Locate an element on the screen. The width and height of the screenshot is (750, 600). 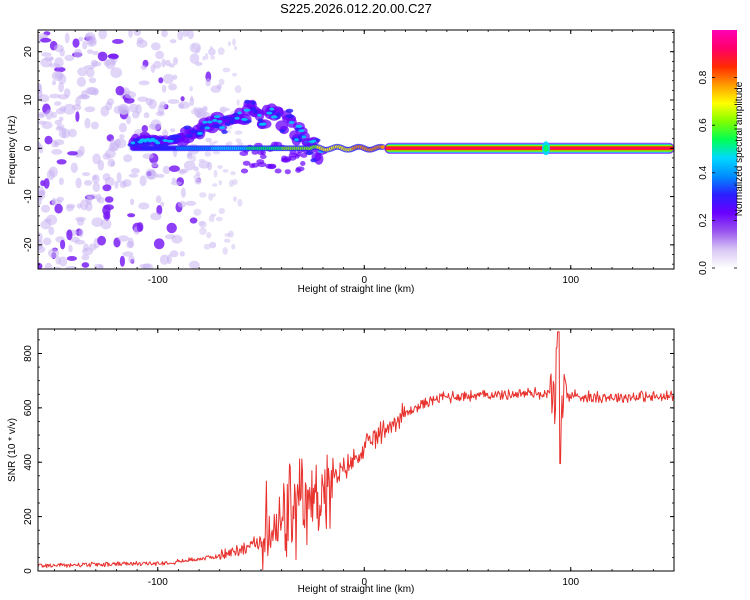
carrier-peak is located at coordinates (529, 148).